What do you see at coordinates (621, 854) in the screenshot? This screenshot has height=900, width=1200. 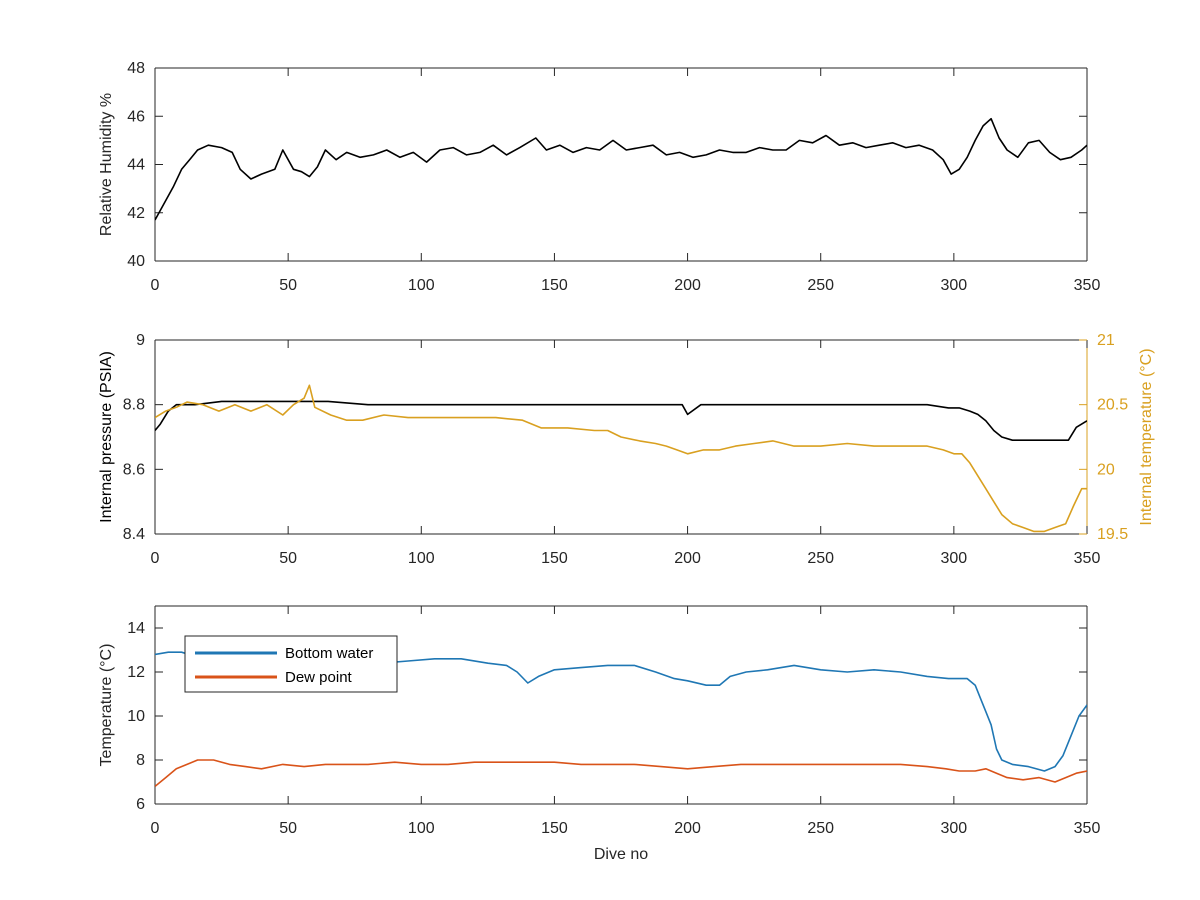 I see `x-axis-label: Dive no` at bounding box center [621, 854].